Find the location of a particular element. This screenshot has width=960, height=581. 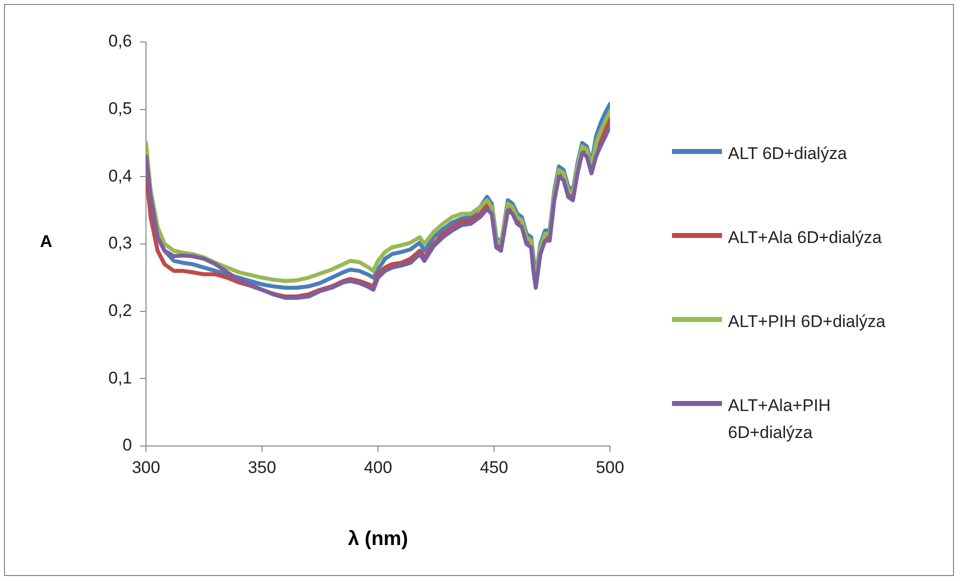

y-tick-label: 0,6 is located at coordinates (120, 41).